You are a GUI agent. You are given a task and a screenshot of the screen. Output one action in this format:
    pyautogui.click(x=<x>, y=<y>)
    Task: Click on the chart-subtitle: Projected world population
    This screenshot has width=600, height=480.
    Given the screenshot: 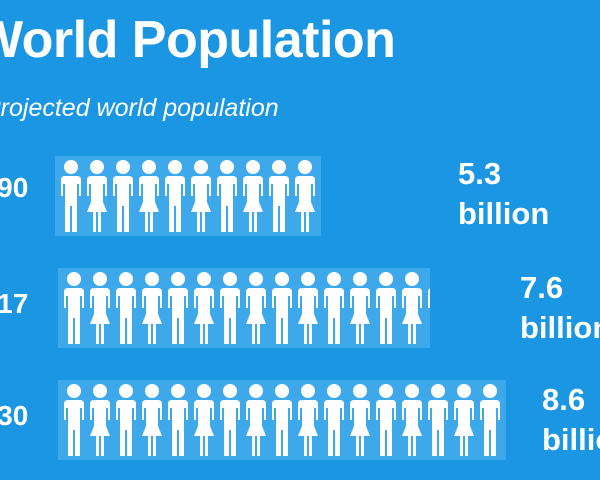 What is the action you would take?
    pyautogui.click(x=139, y=108)
    